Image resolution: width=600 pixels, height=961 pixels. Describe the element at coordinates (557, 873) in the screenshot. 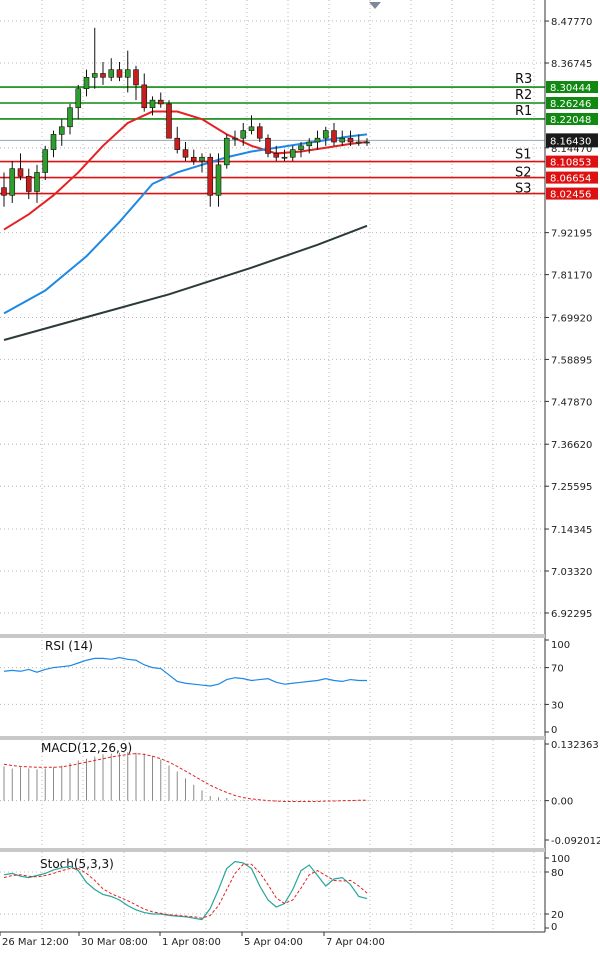

I see `stoch-tick-label: 80` at that location.